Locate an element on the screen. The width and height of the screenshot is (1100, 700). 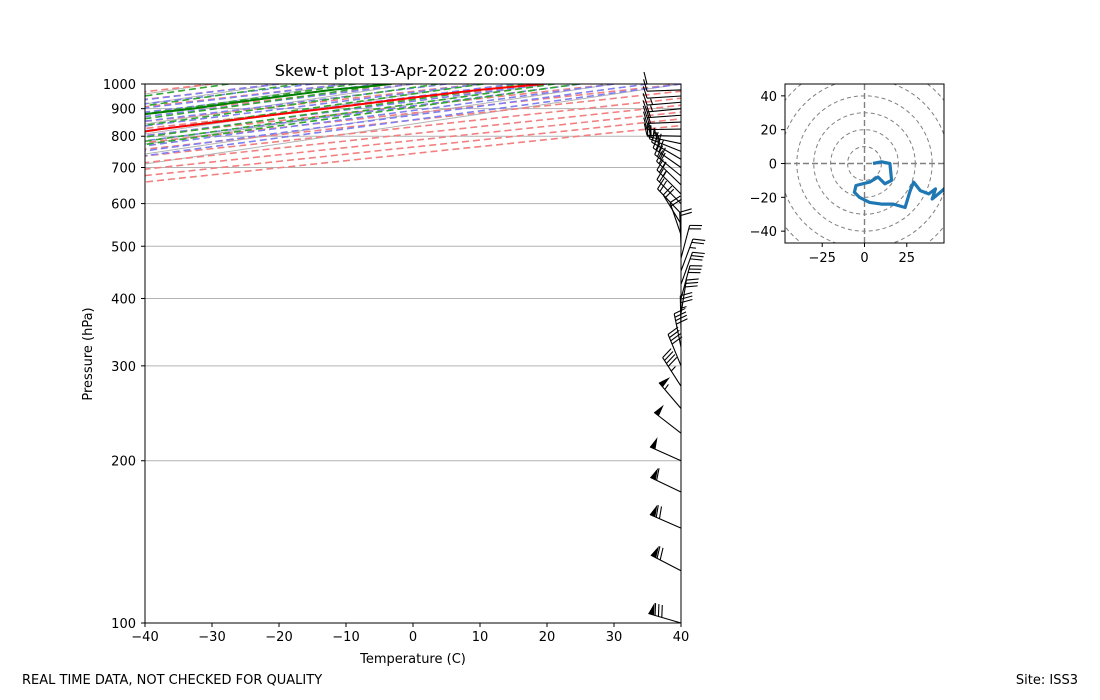
hodograph-range-rings is located at coordinates (864, 163).